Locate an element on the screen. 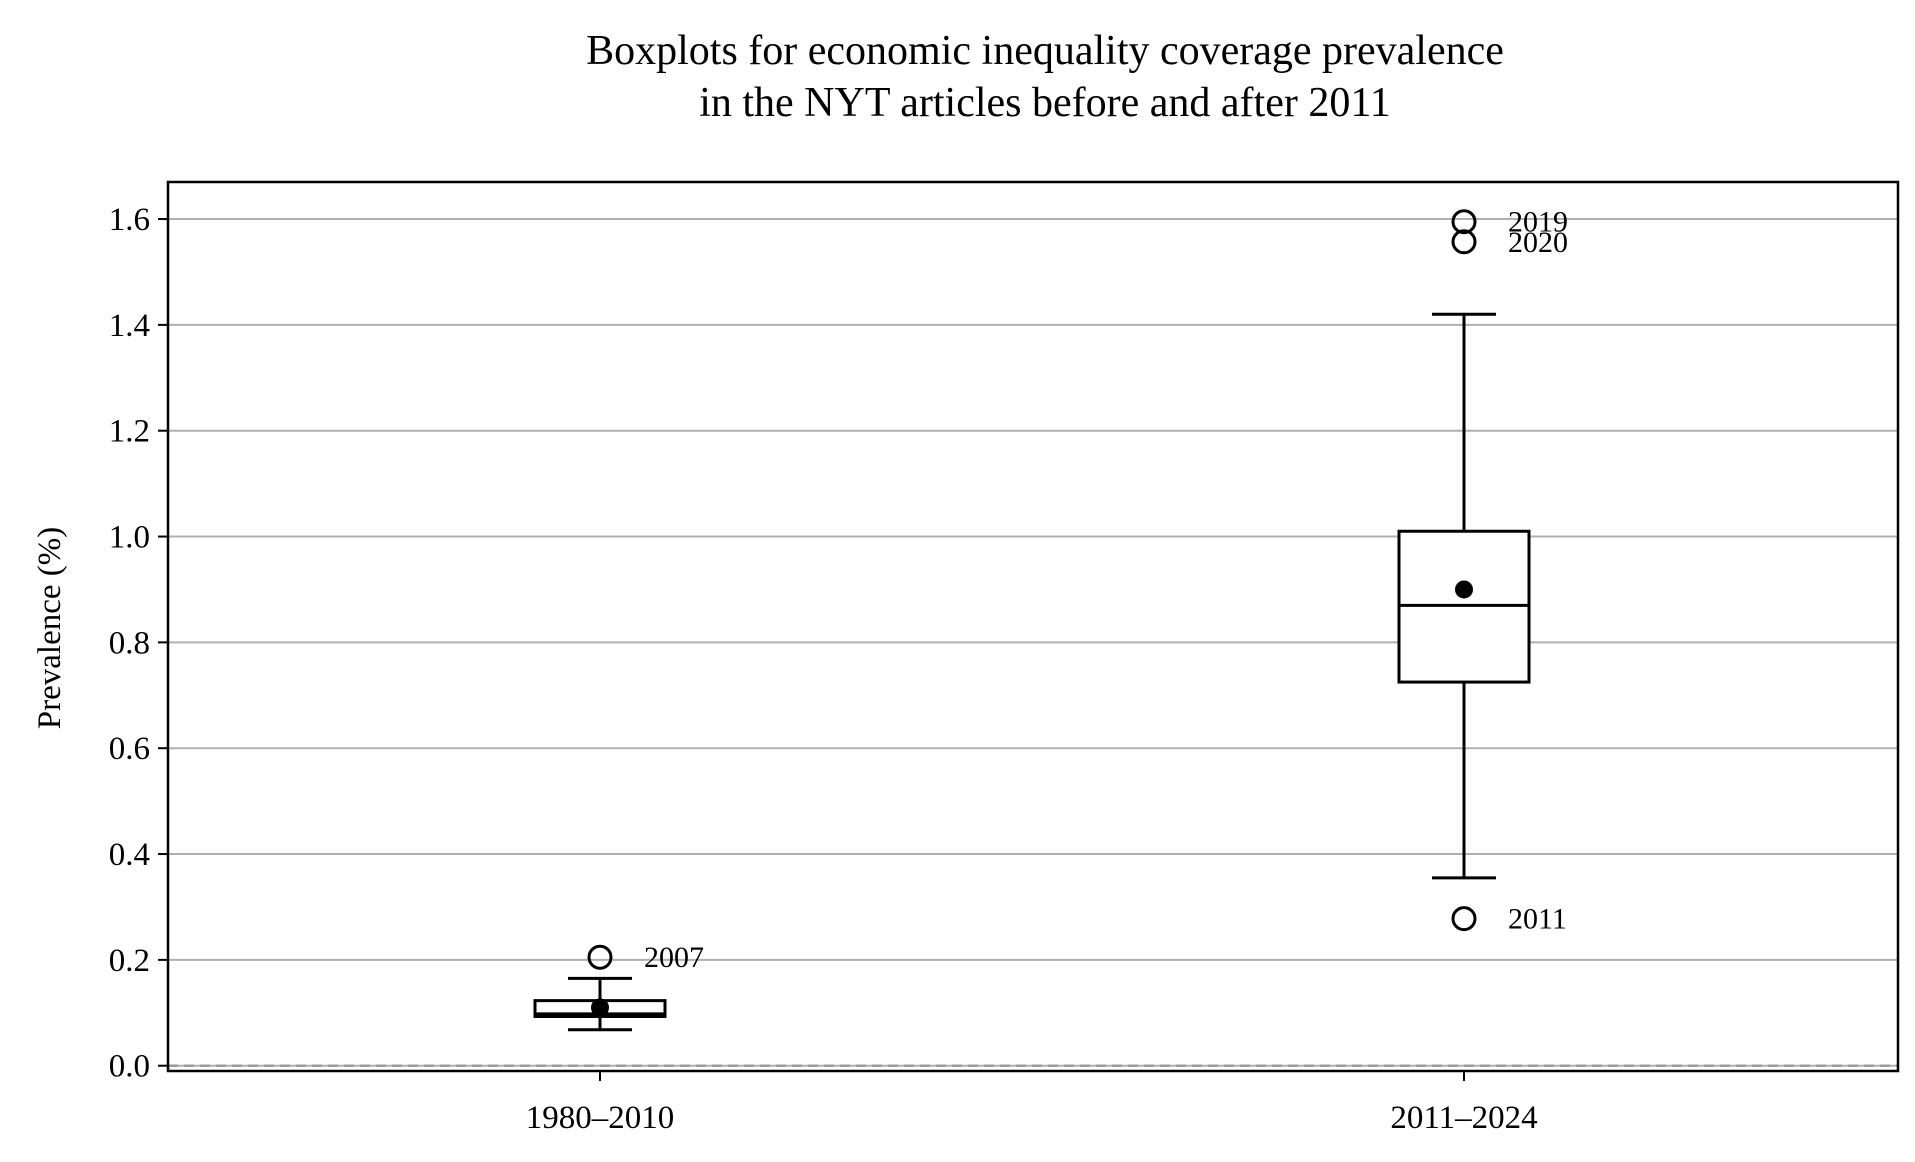 This screenshot has width=1915, height=1162. y-tick-label: 0.6 is located at coordinates (129, 749).